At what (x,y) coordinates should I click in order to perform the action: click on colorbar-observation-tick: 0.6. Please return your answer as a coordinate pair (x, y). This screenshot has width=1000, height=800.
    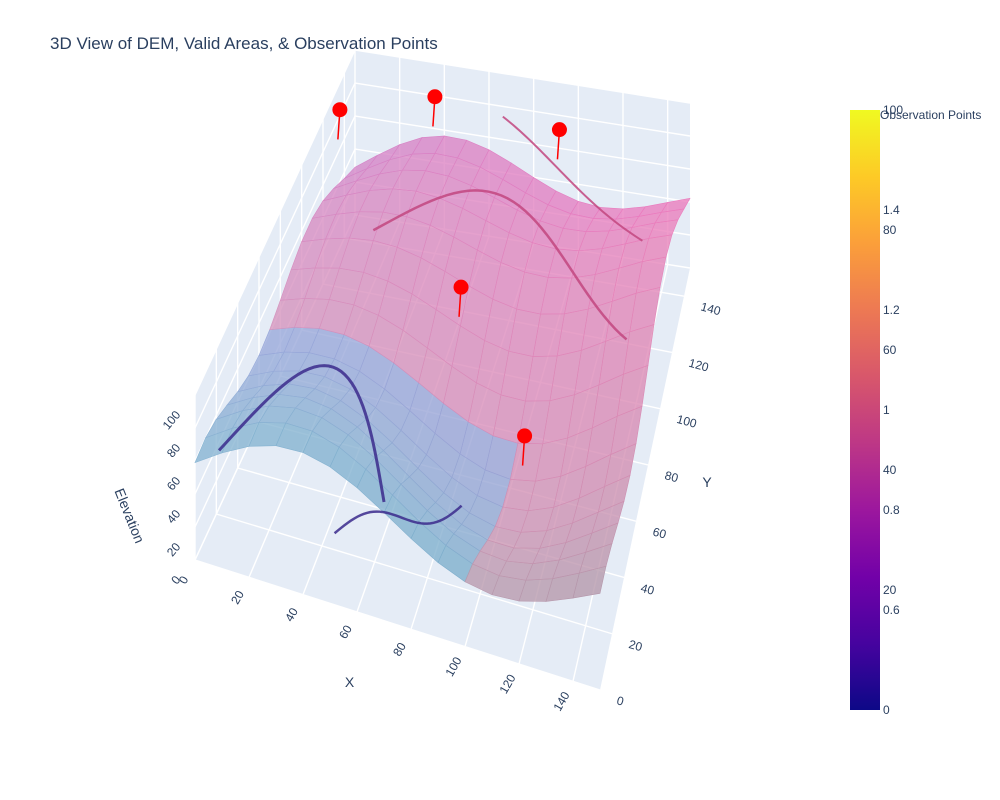
    Looking at the image, I should click on (891, 610).